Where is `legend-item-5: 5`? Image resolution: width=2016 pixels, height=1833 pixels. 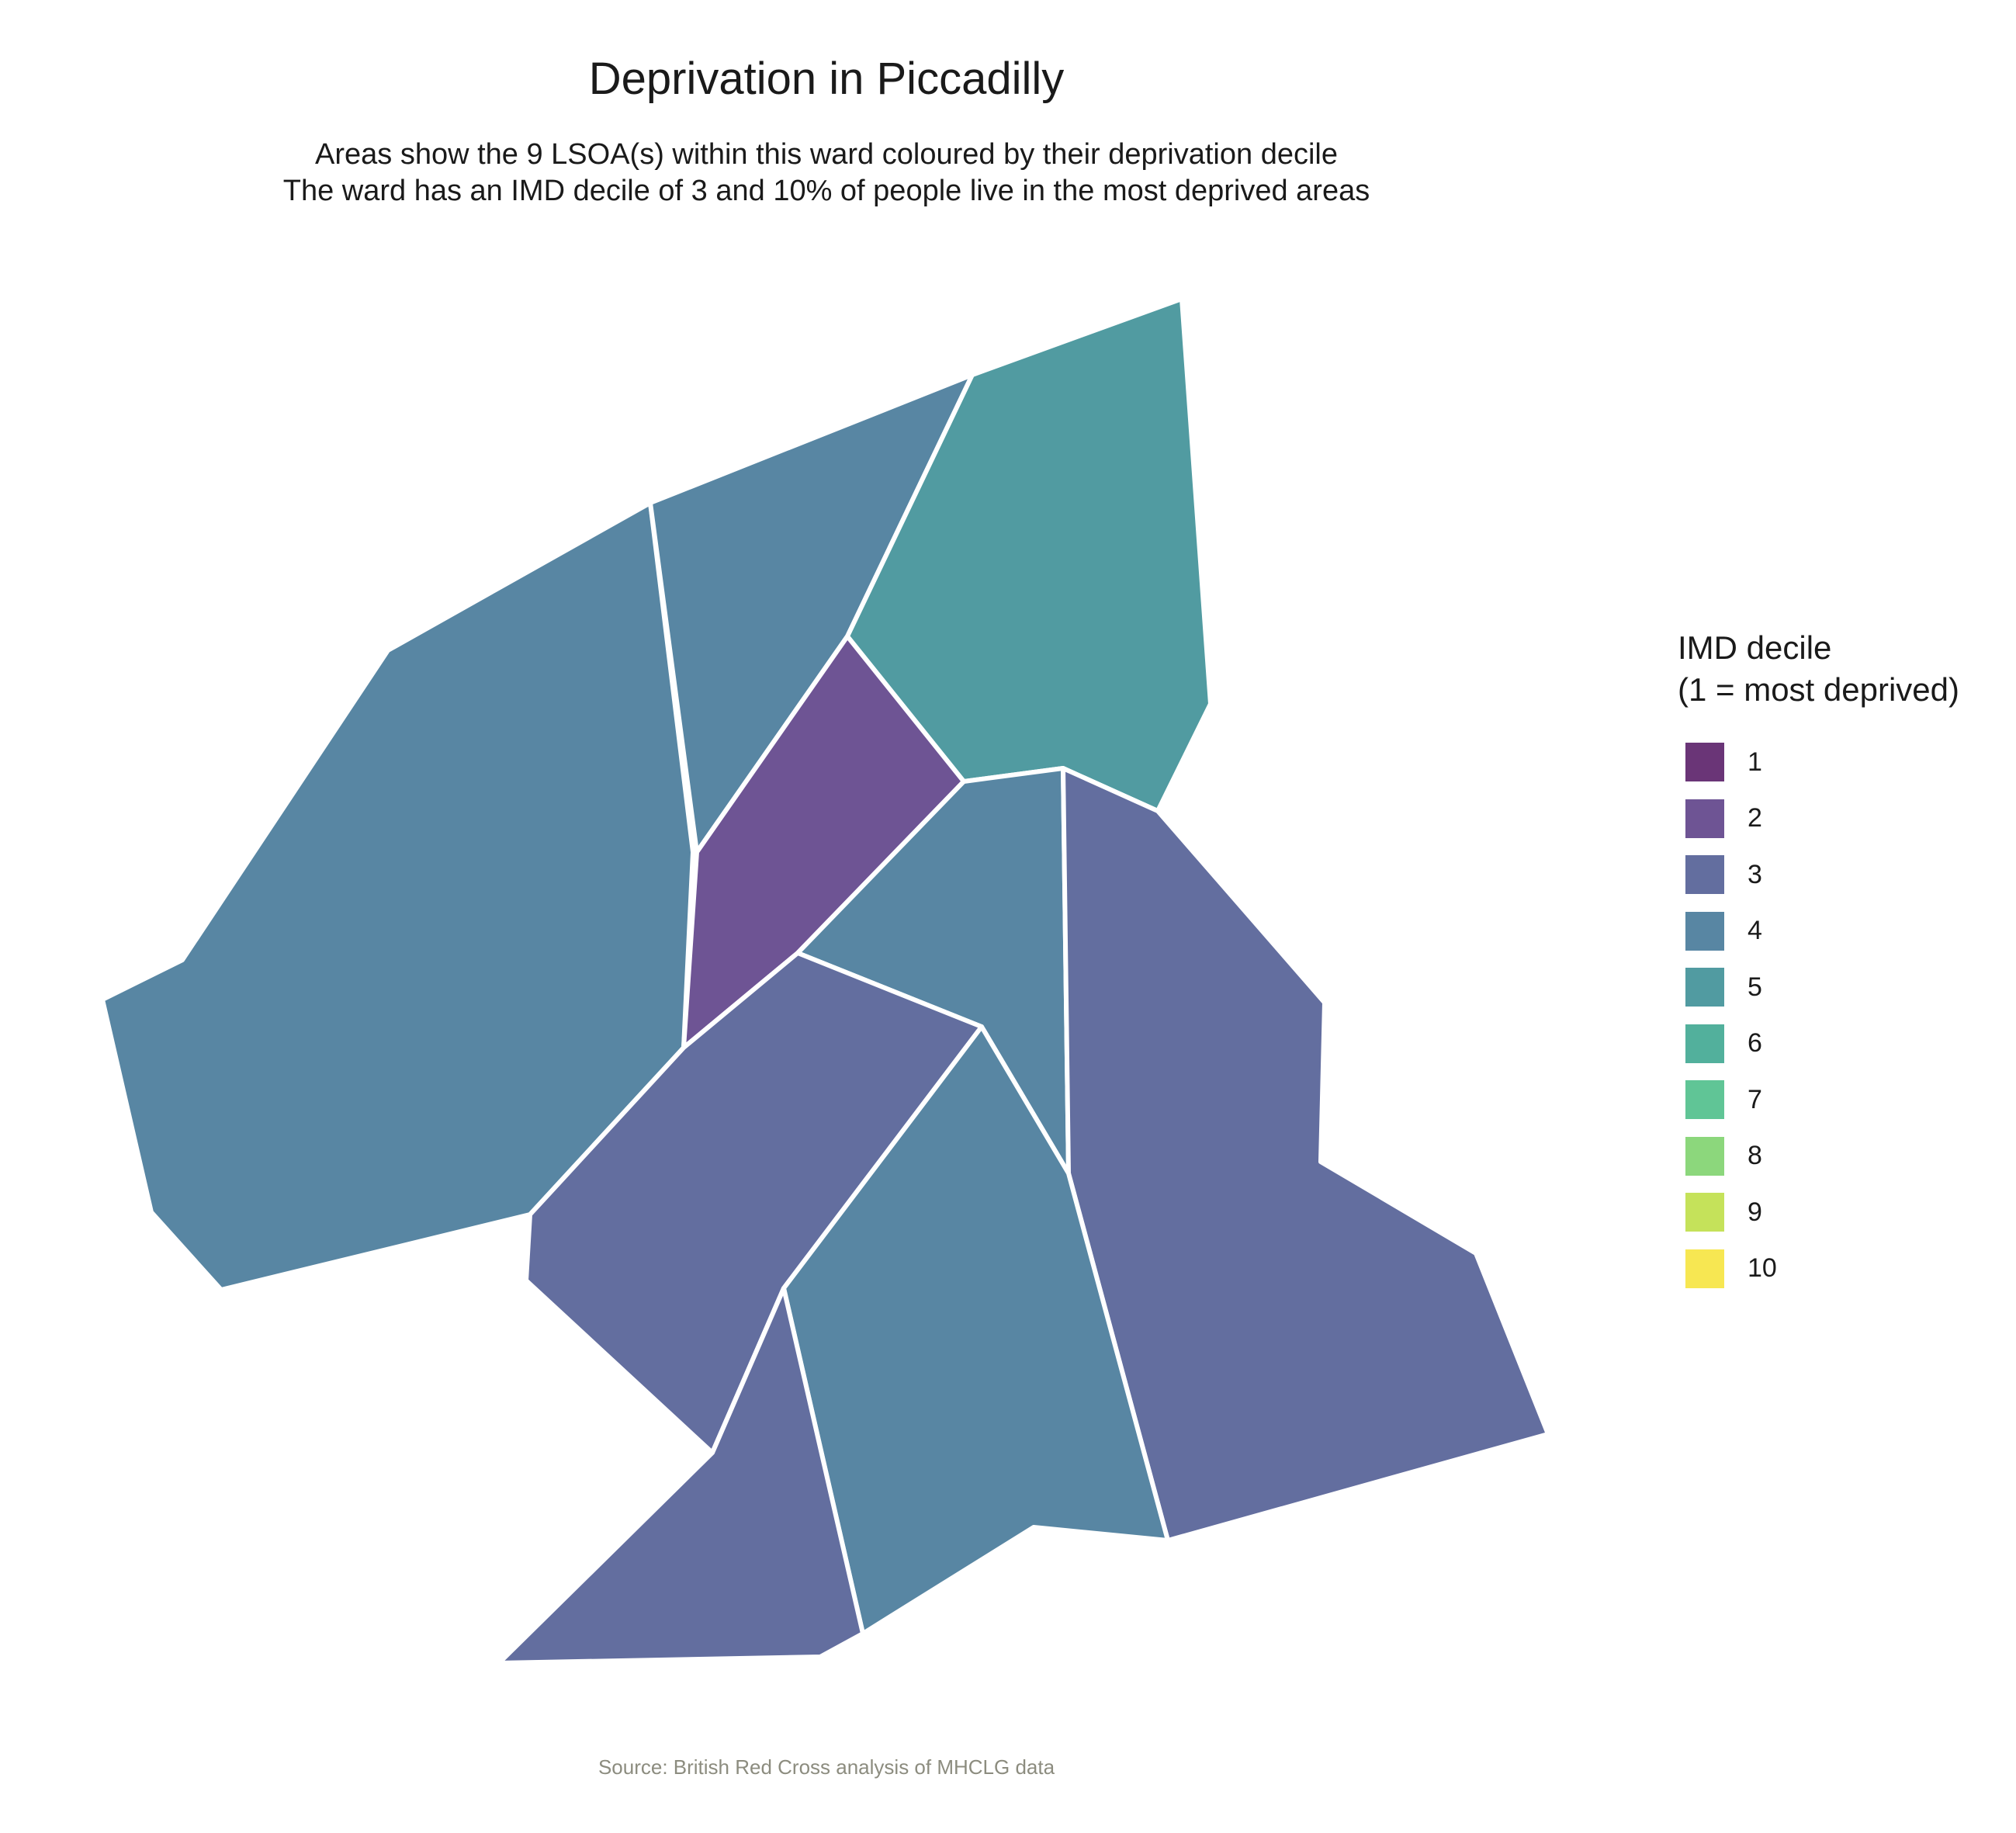
legend-item-5: 5 is located at coordinates (1819, 987).